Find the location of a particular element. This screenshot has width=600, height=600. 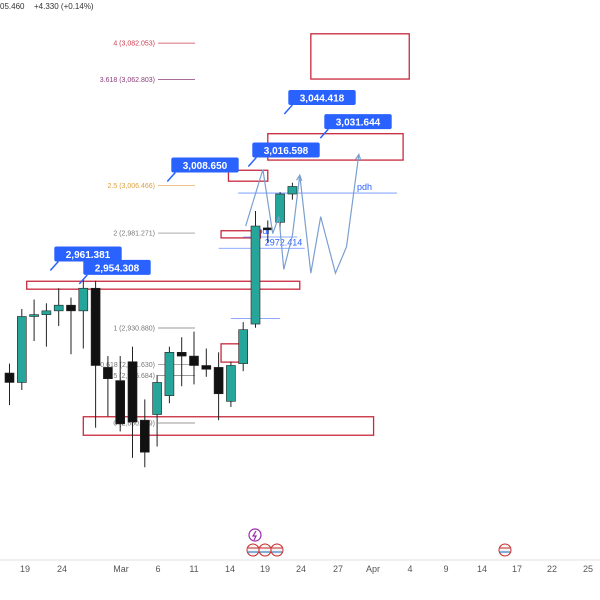

x-tick-label: 24 is located at coordinates (62, 569).